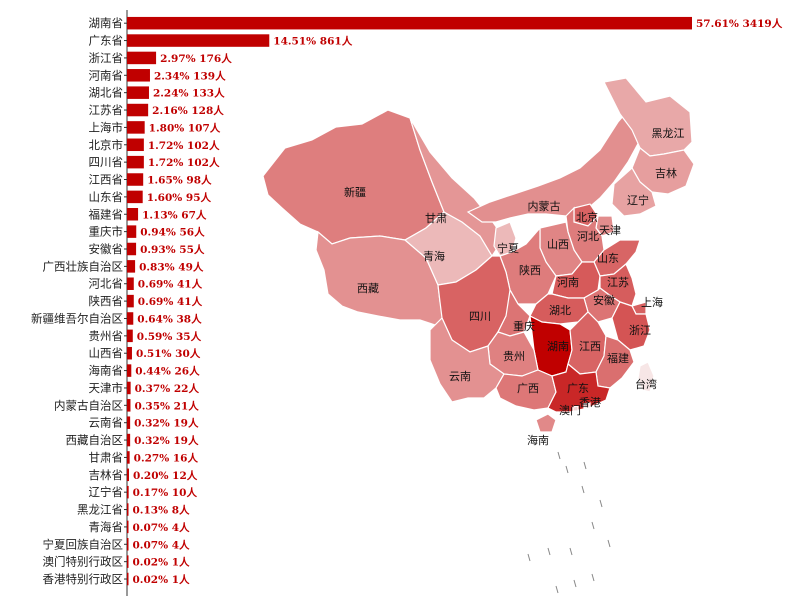  What do you see at coordinates (640, 330) in the screenshot?
I see `region-label: 浙江` at bounding box center [640, 330].